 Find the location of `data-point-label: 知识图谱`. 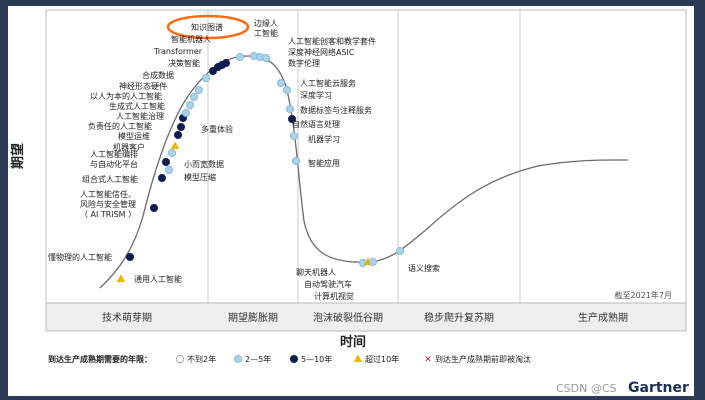

data-point-label: 知识图谱 is located at coordinates (207, 27).